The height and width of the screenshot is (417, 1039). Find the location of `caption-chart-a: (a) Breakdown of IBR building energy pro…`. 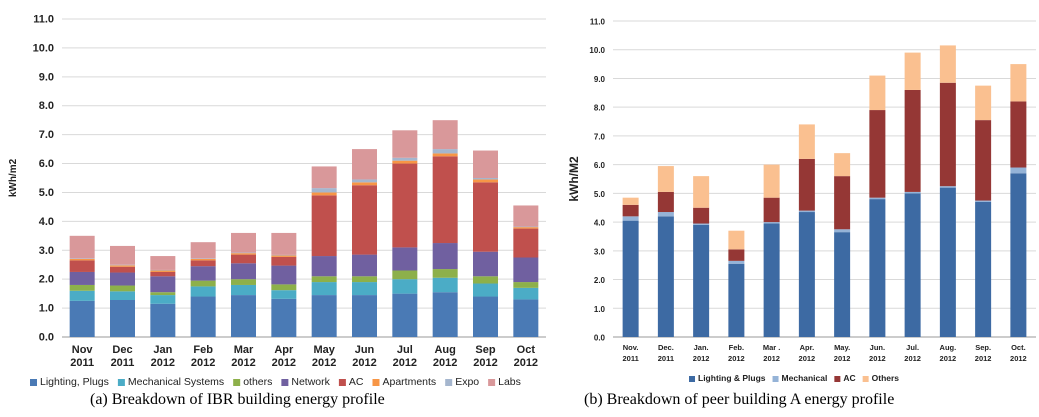

caption-chart-a: (a) Breakdown of IBR building energy pro… is located at coordinates (237, 399).